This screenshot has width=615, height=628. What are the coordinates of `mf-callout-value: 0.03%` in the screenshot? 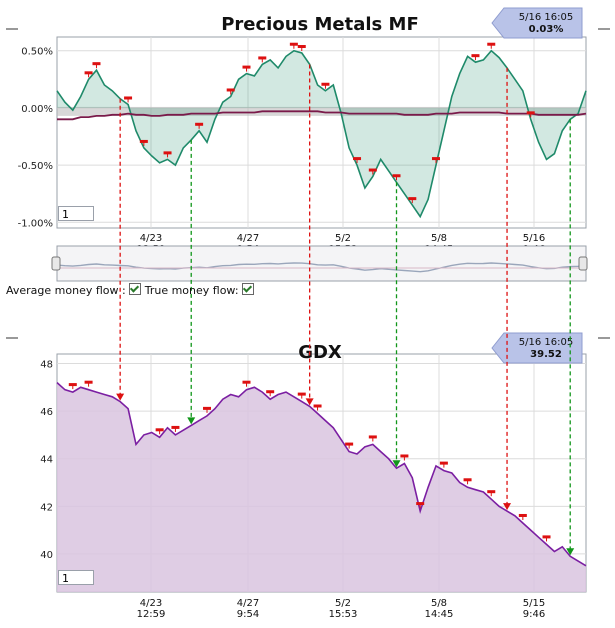 It's located at (546, 29).